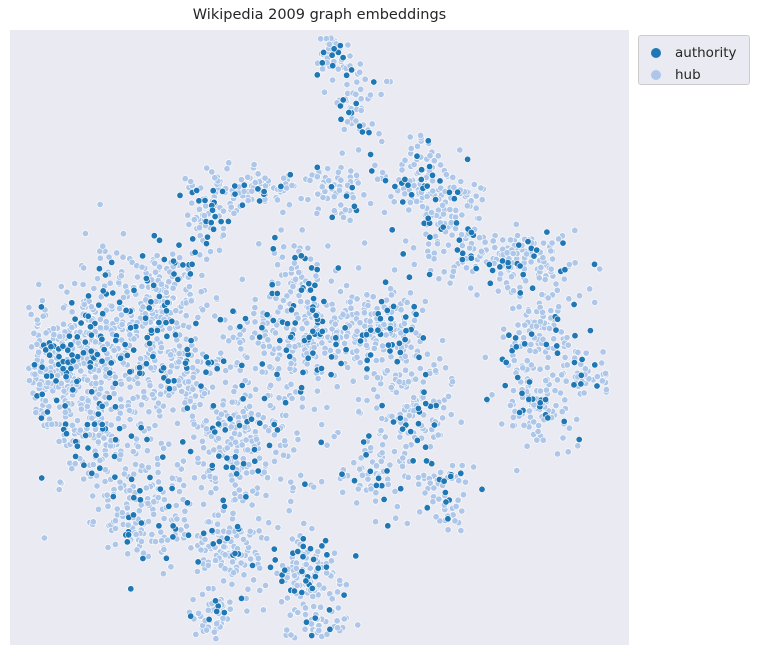 This screenshot has height=656, width=761. What do you see at coordinates (700, 75) in the screenshot?
I see `legend-item-hub: hub` at bounding box center [700, 75].